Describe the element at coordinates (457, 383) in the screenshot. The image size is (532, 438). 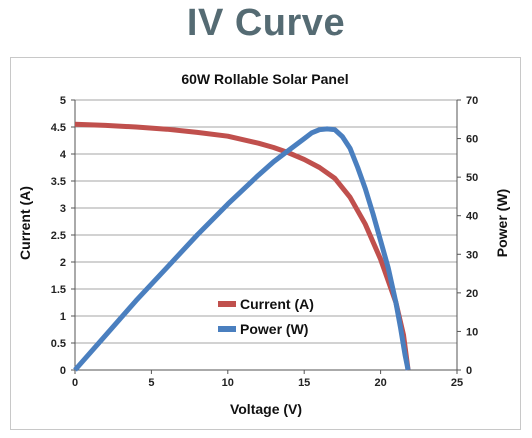
I see `x-tick-label: 25` at that location.